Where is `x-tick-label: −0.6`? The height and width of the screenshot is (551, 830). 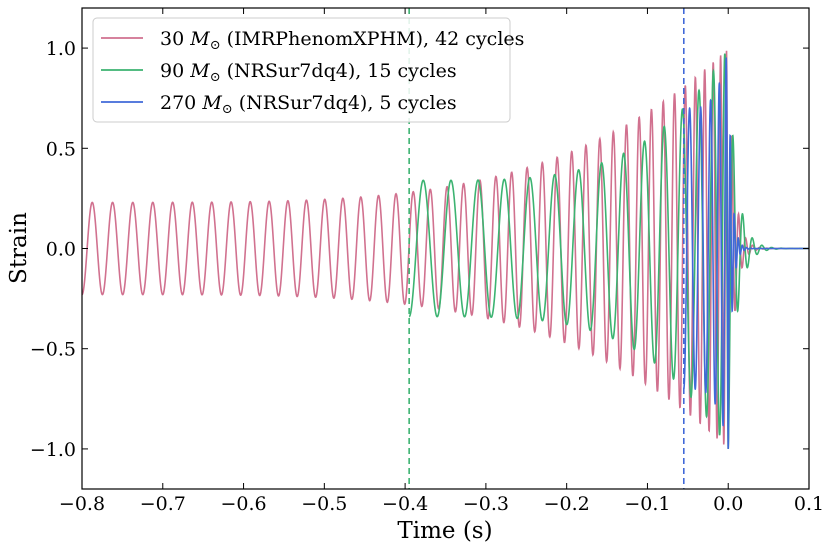
x-tick-label: −0.6 is located at coordinates (243, 504).